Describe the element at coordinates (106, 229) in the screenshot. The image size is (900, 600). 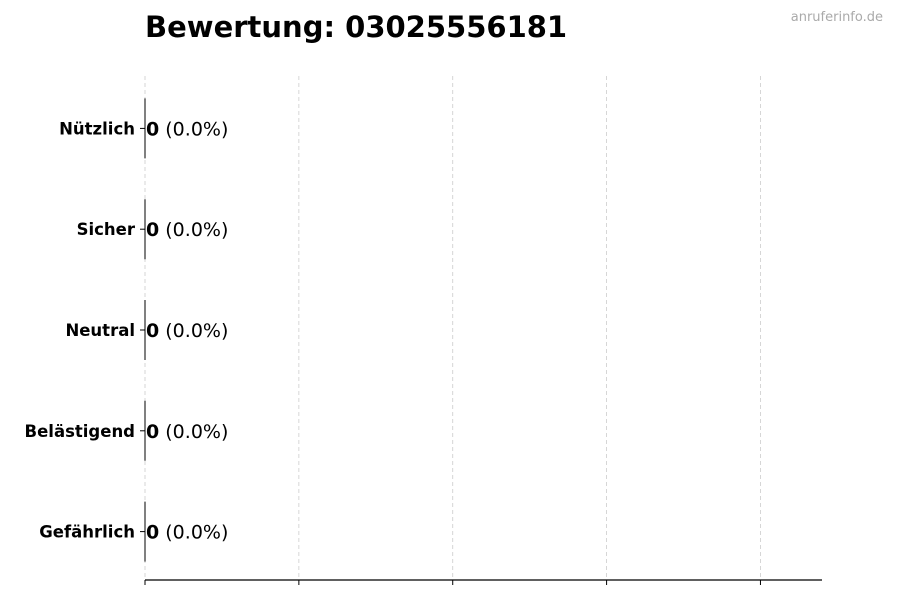
I see `category-label: Sicher` at that location.